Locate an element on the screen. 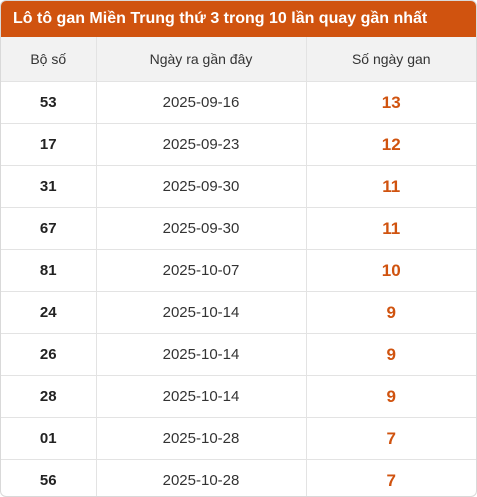  cell-number: 01 is located at coordinates (48, 438).